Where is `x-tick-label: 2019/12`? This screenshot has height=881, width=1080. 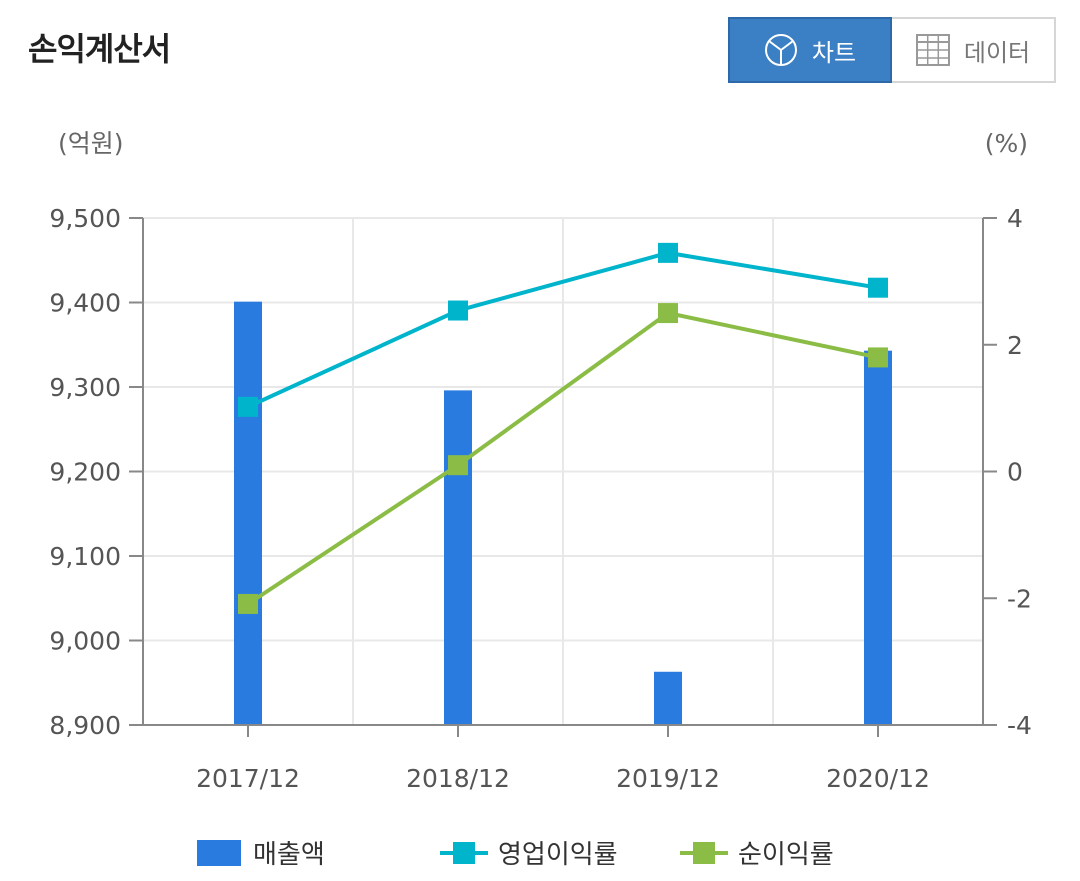 x-tick-label: 2019/12 is located at coordinates (668, 778).